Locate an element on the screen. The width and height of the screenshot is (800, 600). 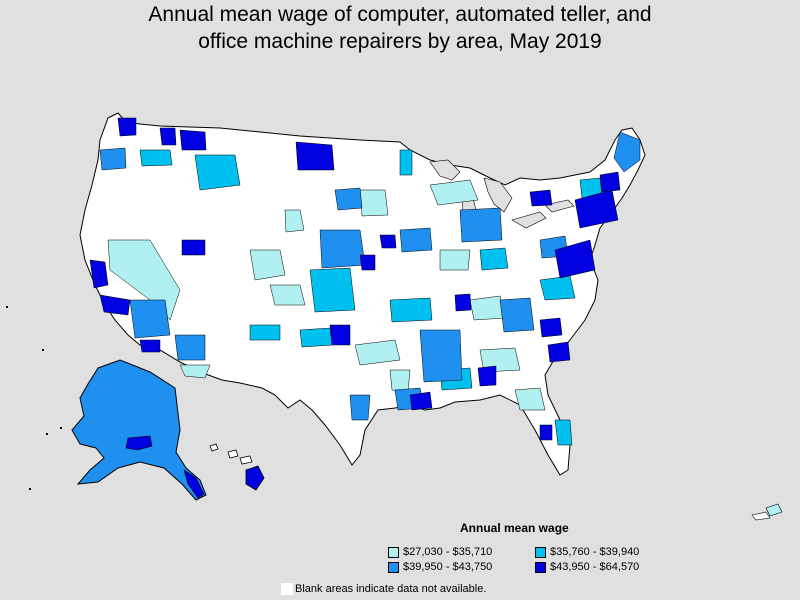
legend-label-tier1: $27,030 - $35,710 is located at coordinates (448, 552).